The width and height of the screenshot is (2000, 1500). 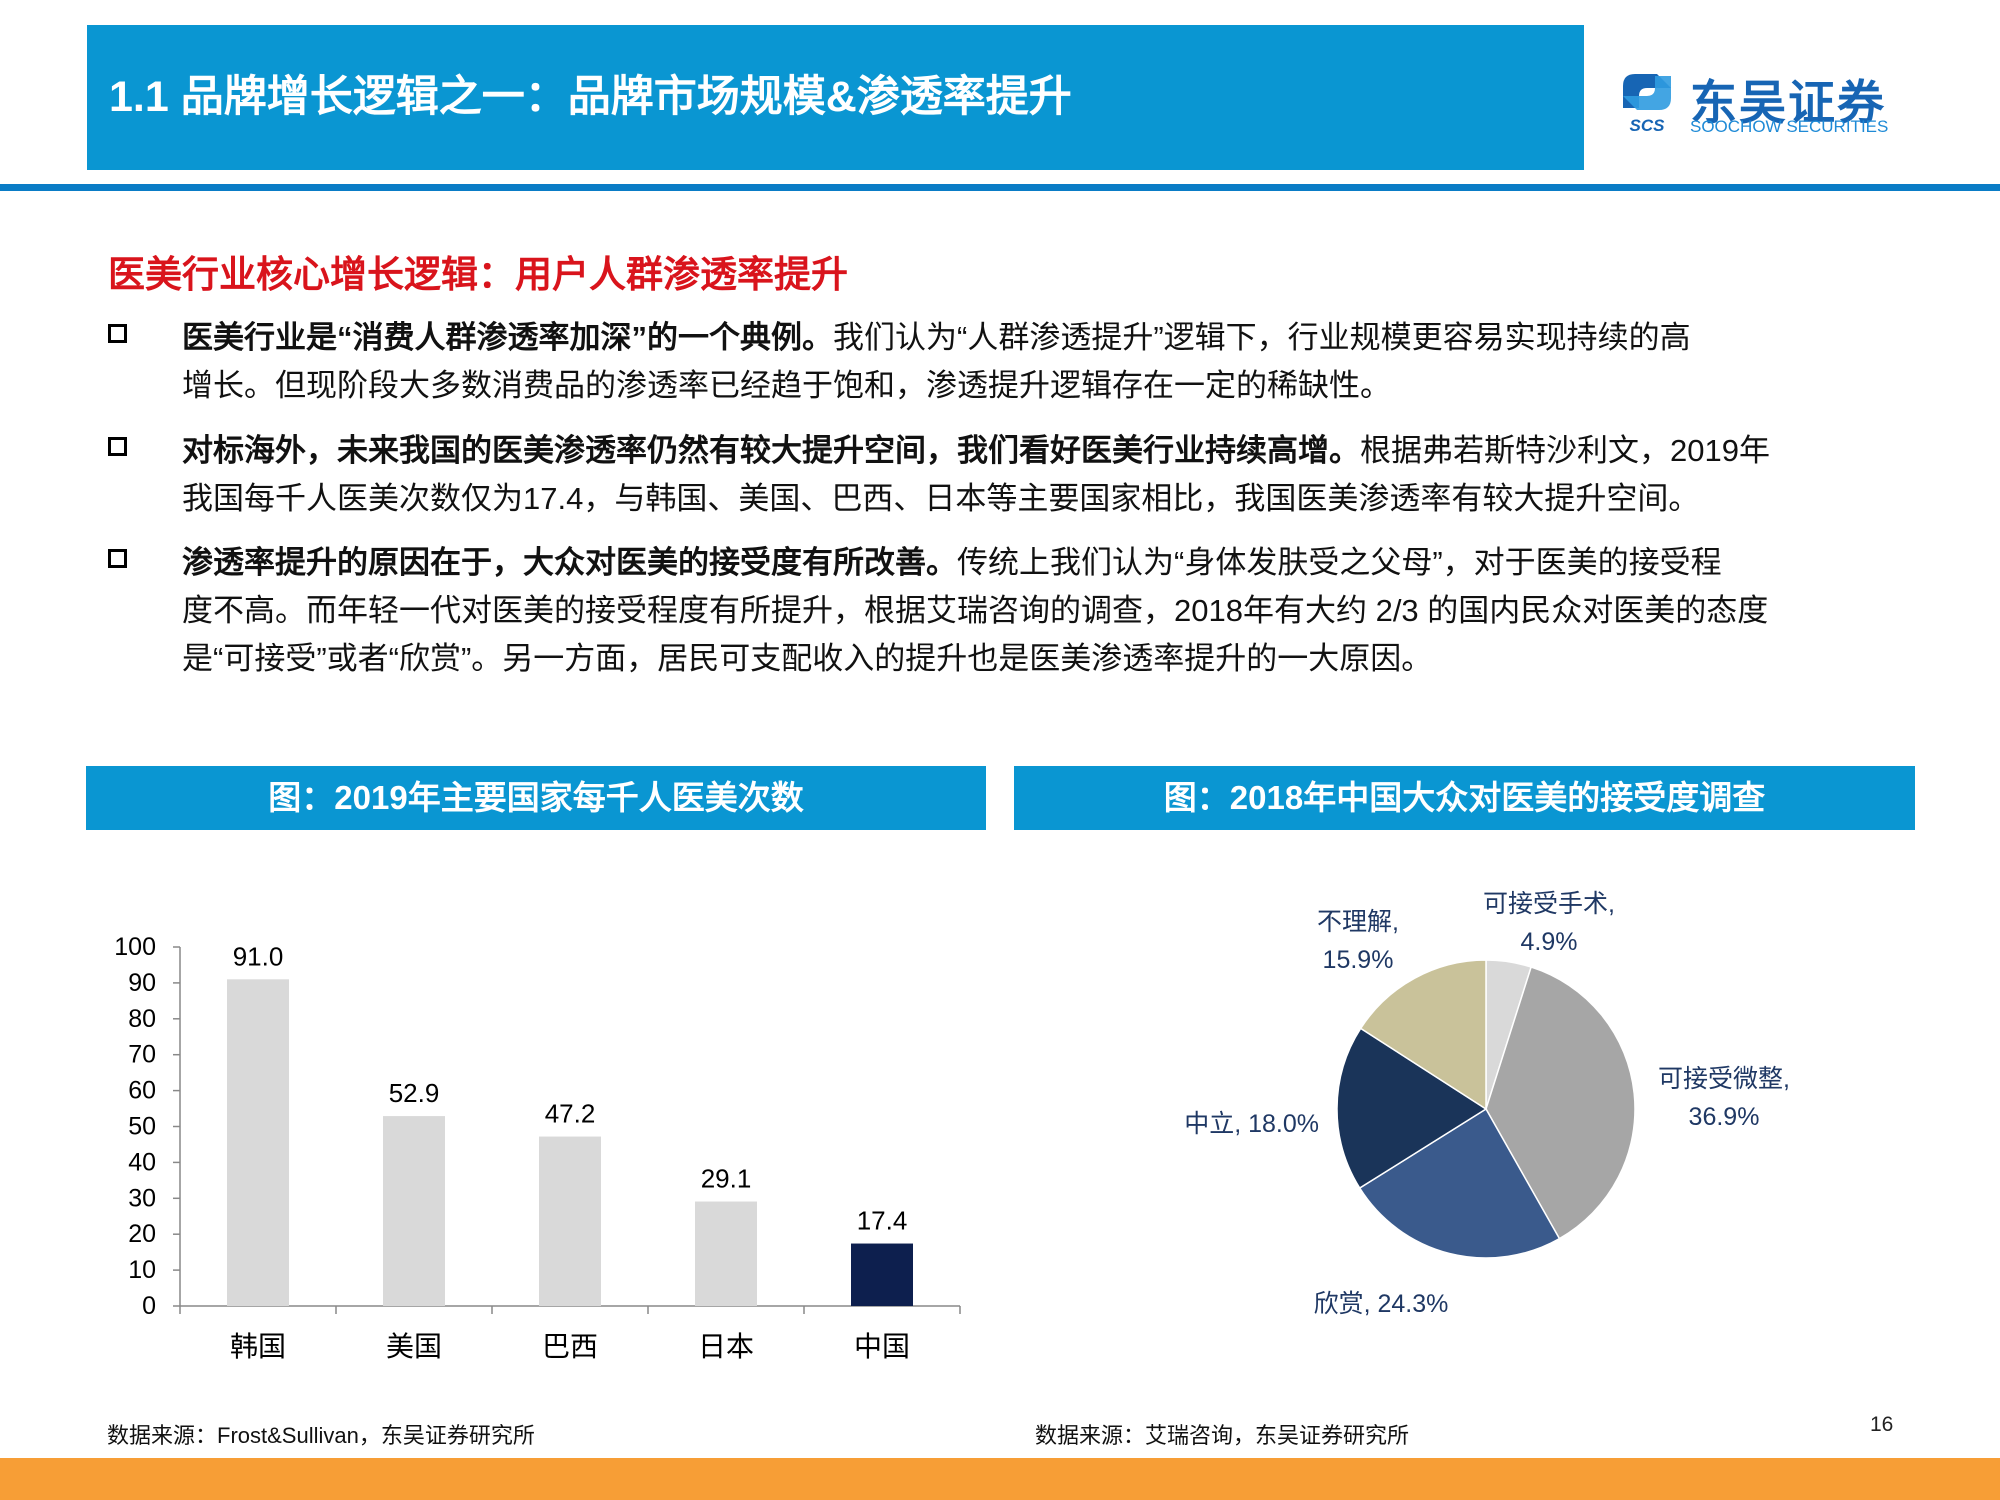 I want to click on y-tick-label: 30, so click(x=142, y=1198).